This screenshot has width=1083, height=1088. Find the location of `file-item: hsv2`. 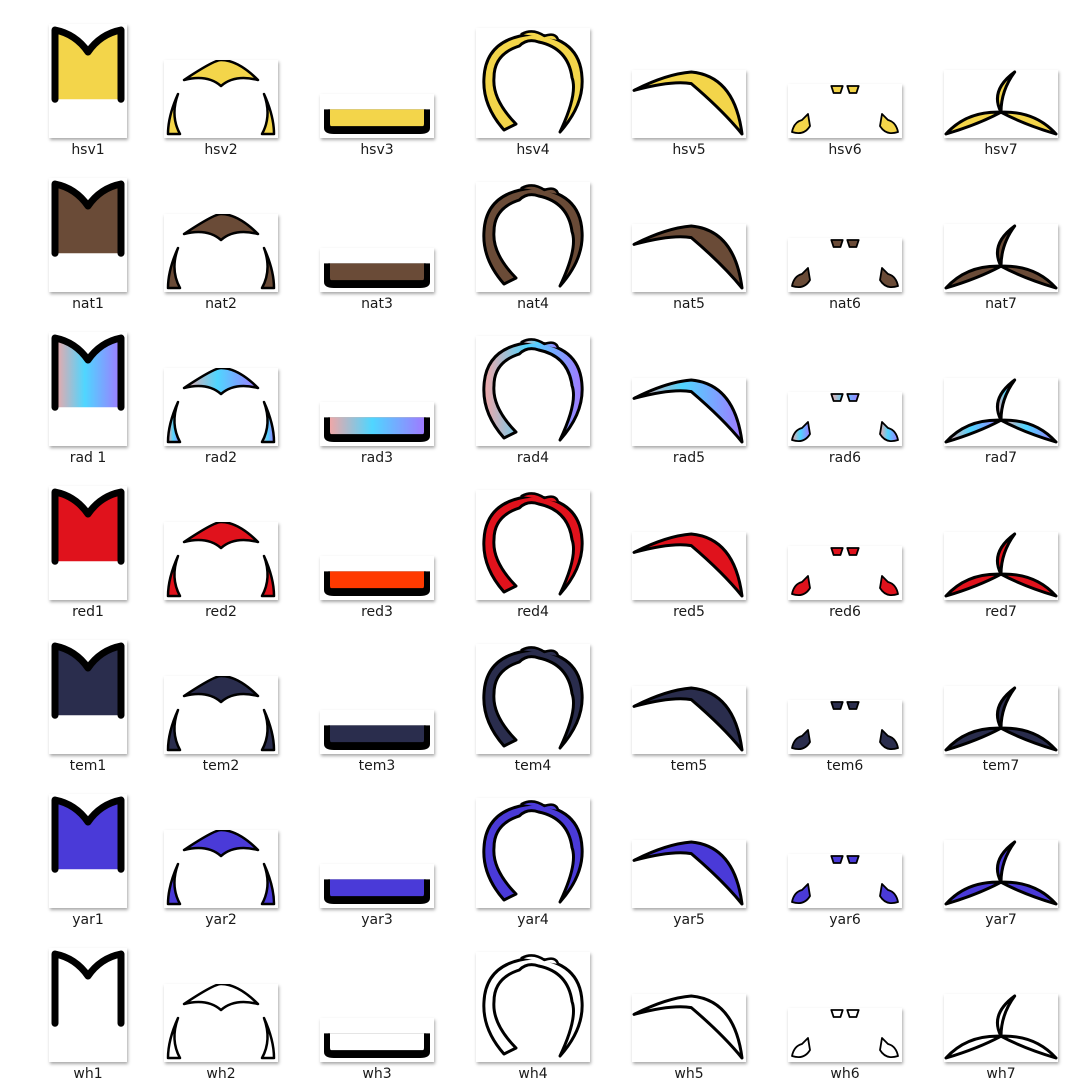

file-item: hsv2 is located at coordinates (221, 87).